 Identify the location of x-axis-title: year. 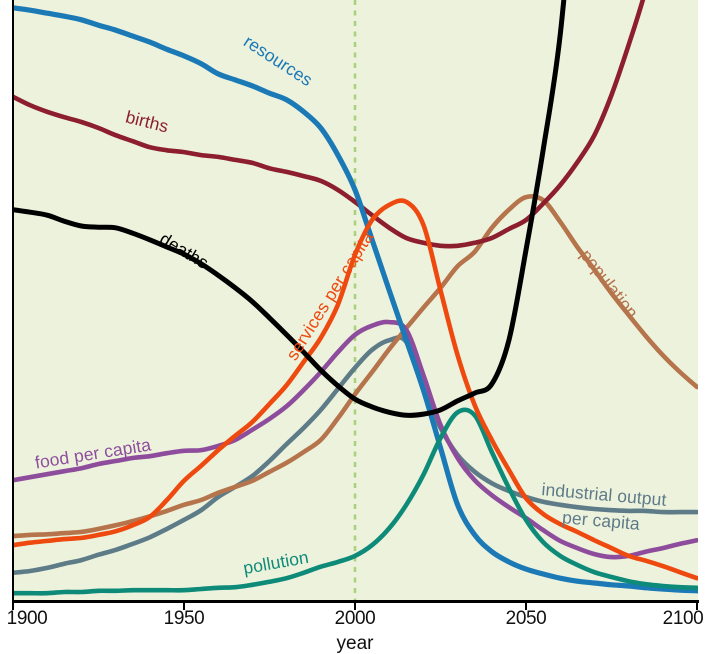
(355, 643).